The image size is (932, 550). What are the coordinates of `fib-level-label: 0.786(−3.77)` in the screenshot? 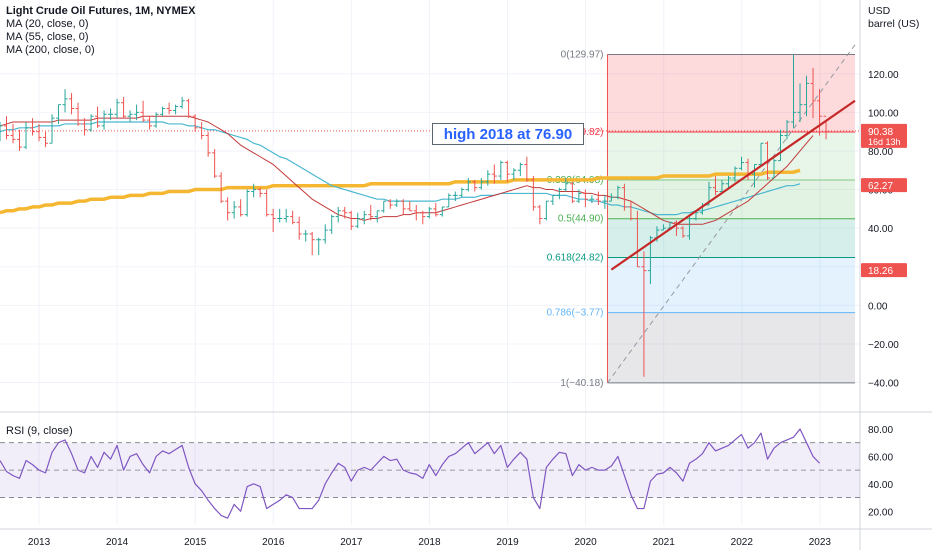 It's located at (574, 313).